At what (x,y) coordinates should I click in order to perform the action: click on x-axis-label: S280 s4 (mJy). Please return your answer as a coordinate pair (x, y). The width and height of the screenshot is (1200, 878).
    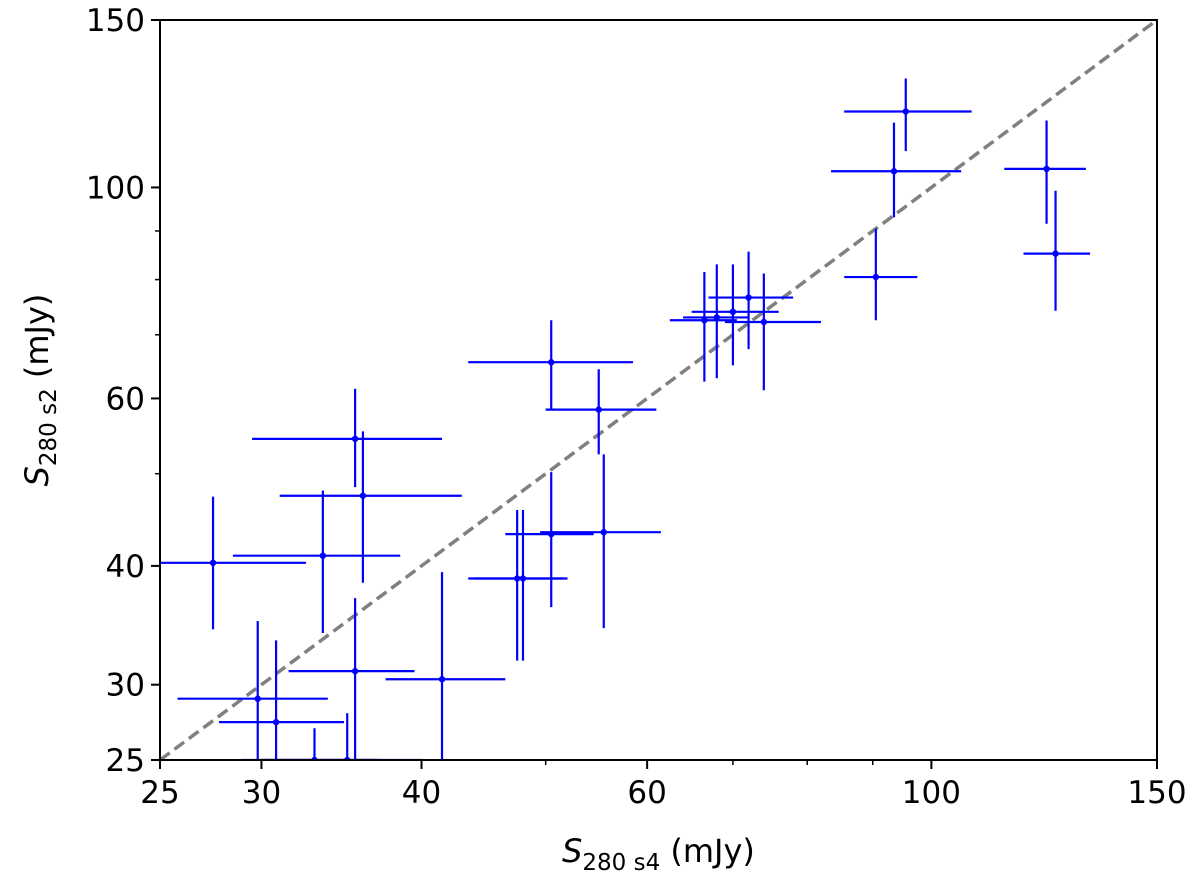
    Looking at the image, I should click on (658, 854).